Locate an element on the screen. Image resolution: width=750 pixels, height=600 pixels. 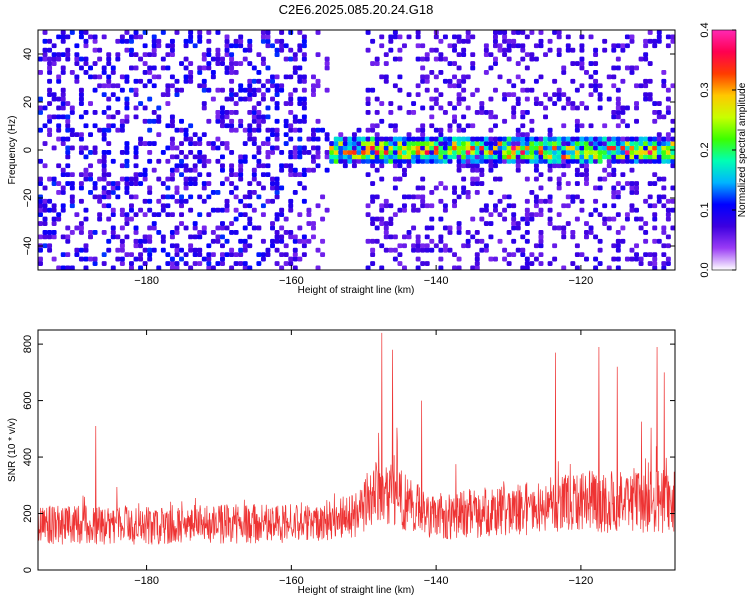
y-tick-label: 600 is located at coordinates (28, 400).